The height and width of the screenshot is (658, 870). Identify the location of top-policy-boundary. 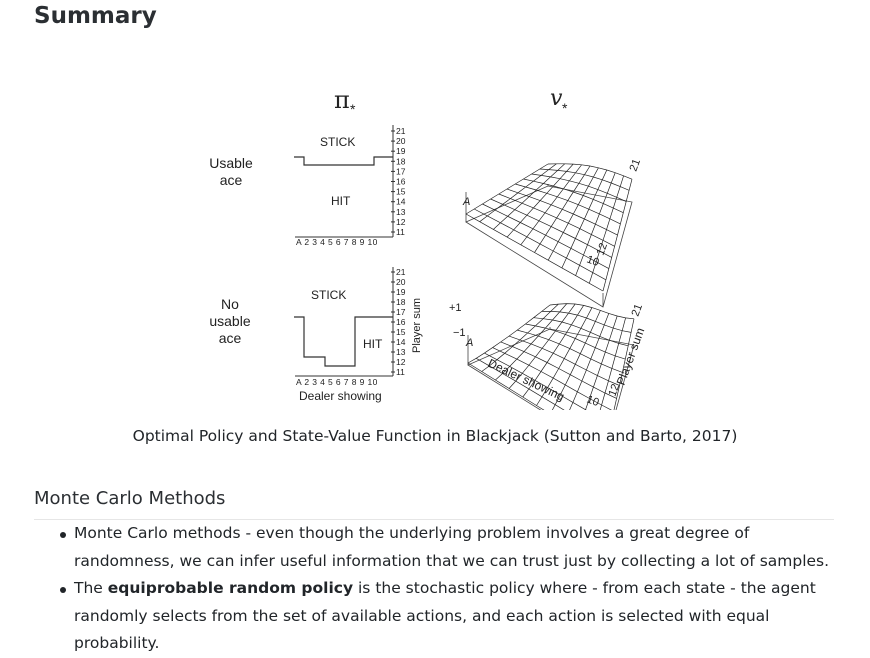
(343, 161).